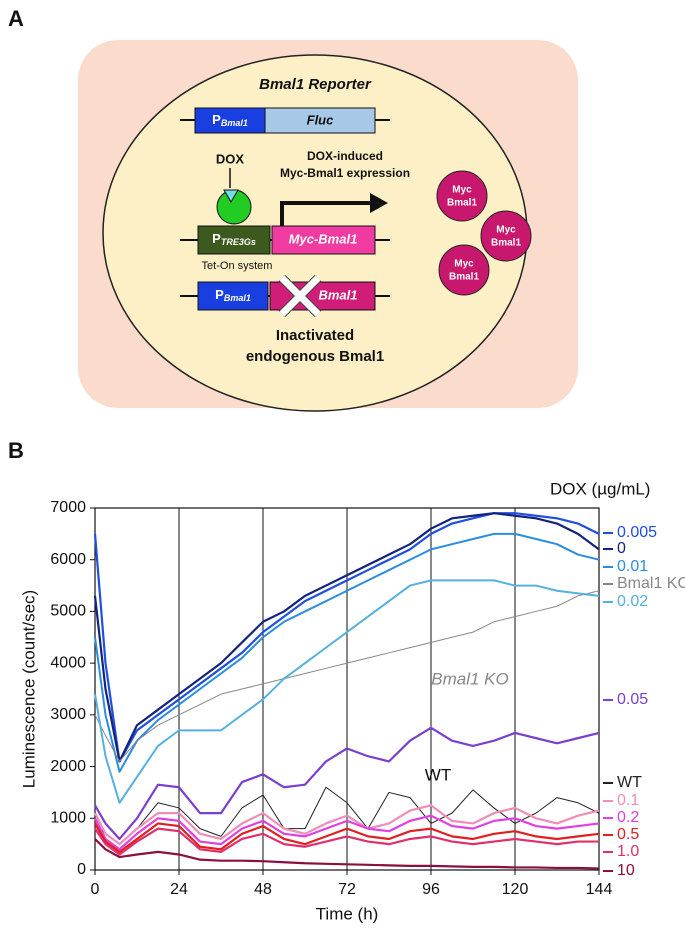  Describe the element at coordinates (263, 889) in the screenshot. I see `x-tick-label: 48` at that location.